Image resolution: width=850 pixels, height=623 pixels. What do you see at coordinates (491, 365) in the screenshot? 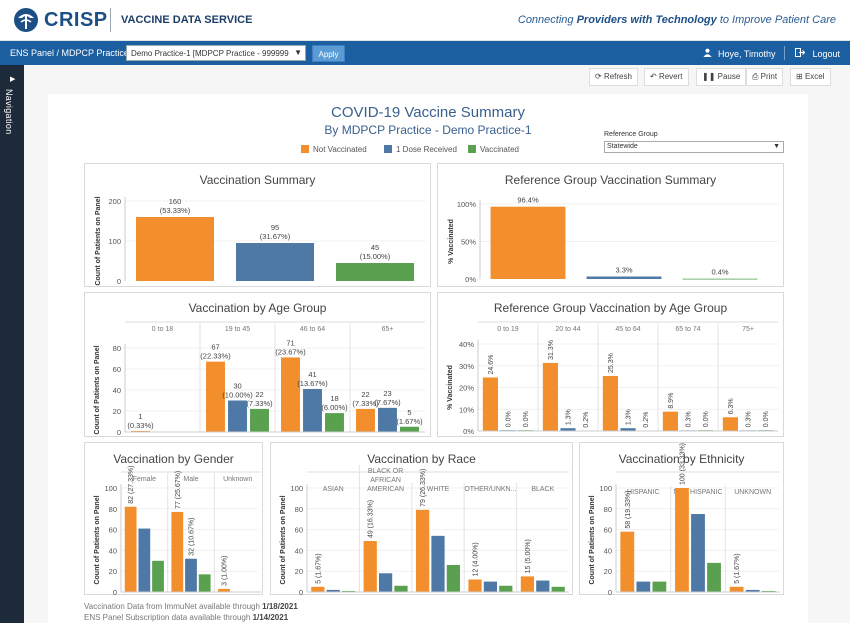
I see `data-label: 24.6%` at bounding box center [491, 365].